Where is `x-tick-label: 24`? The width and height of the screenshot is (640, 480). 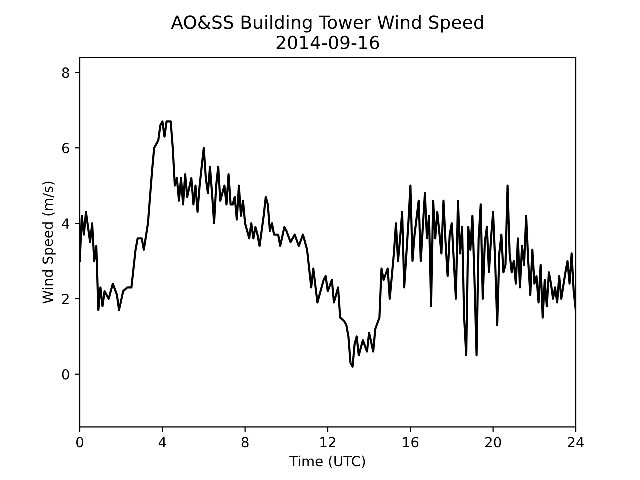 x-tick-label: 24 is located at coordinates (576, 442).